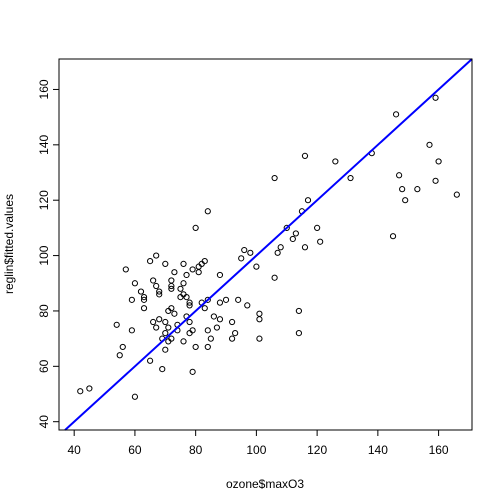 Image resolution: width=504 pixels, height=504 pixels. I want to click on y-tick-label: 140, so click(44, 144).